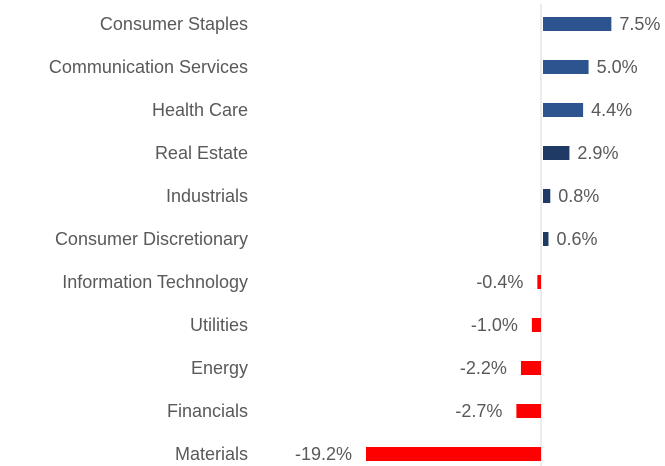 This screenshot has height=466, width=665. What do you see at coordinates (639, 24) in the screenshot?
I see `data-label: 7.5%` at bounding box center [639, 24].